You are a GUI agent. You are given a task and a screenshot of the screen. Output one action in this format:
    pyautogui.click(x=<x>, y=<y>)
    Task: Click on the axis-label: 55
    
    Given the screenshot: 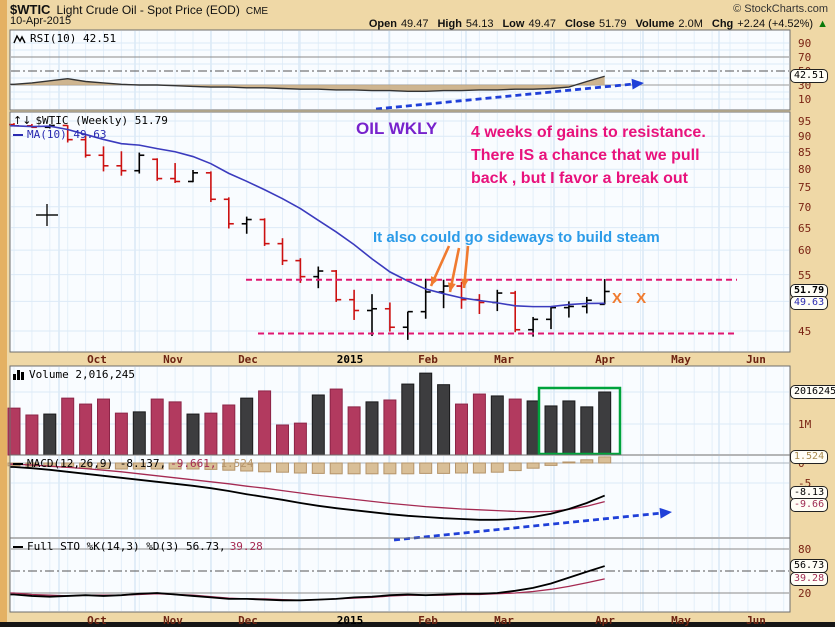 What is the action you would take?
    pyautogui.click(x=805, y=275)
    